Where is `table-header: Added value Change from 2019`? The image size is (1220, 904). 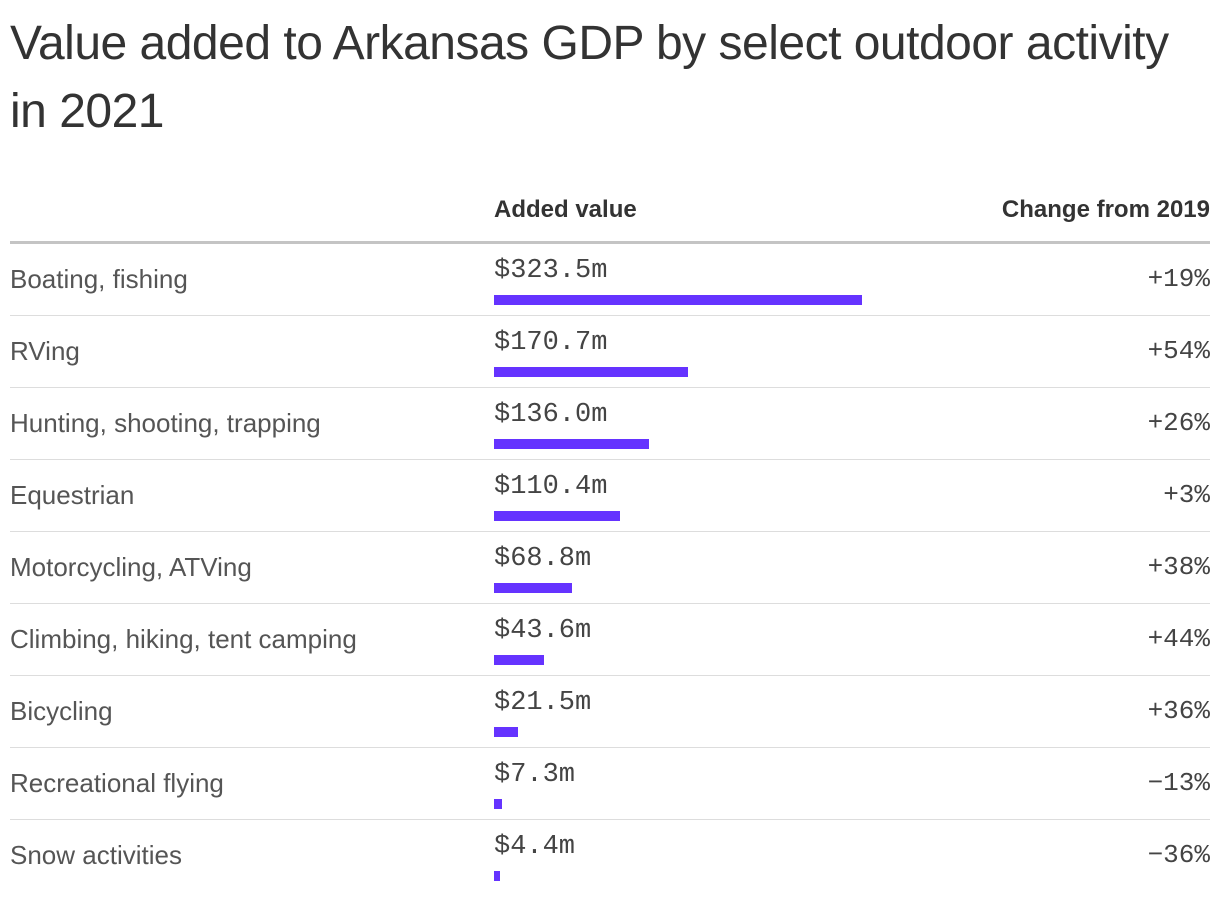
table-header: Added value Change from 2019 is located at coordinates (610, 217).